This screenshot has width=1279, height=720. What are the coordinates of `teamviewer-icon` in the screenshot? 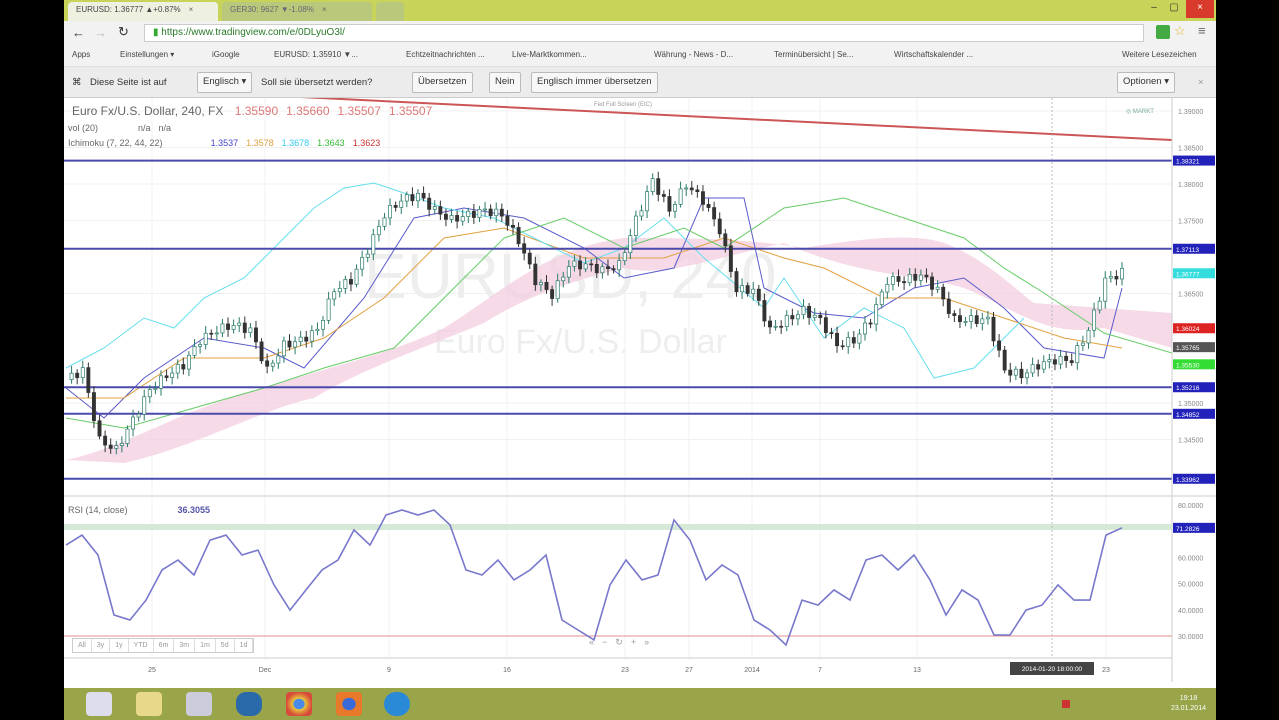 It's located at (397, 704).